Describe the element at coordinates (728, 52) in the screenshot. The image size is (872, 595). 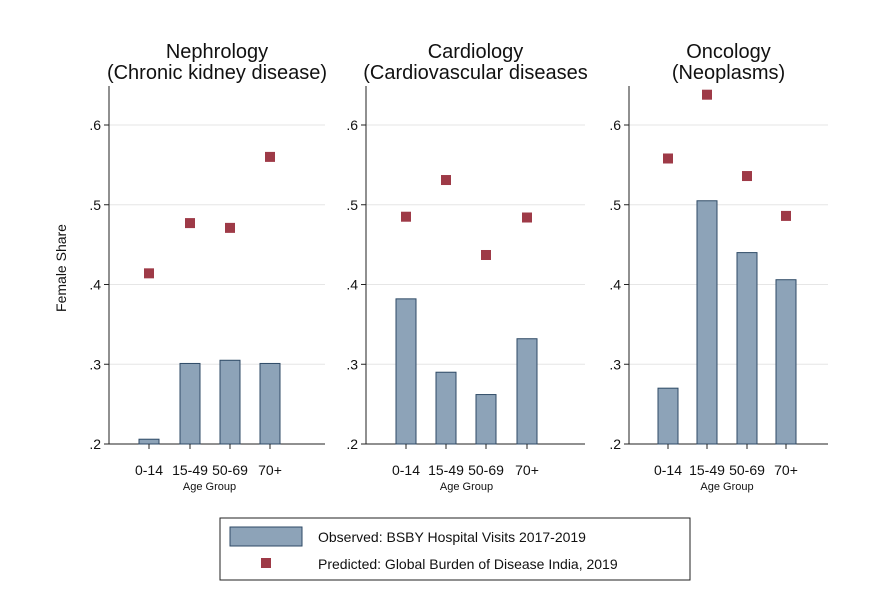
I see `panel-title-line1: Oncology` at that location.